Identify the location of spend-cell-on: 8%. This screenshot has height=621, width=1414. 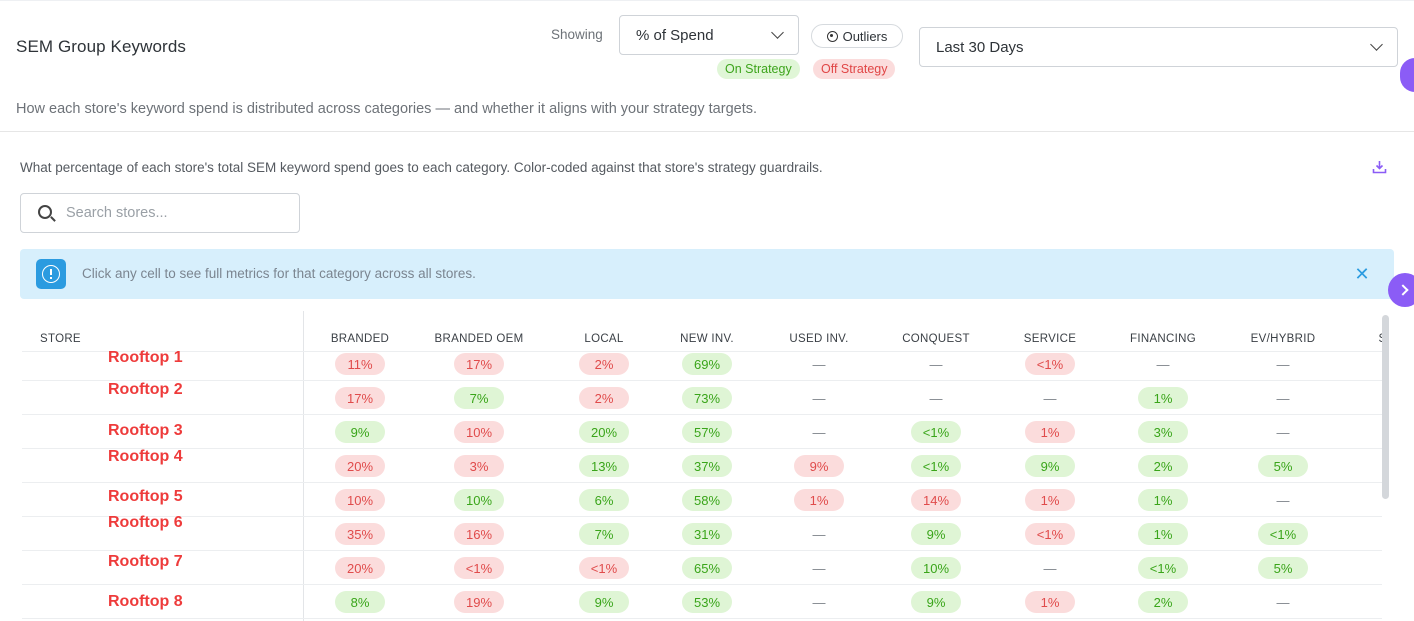
(360, 602).